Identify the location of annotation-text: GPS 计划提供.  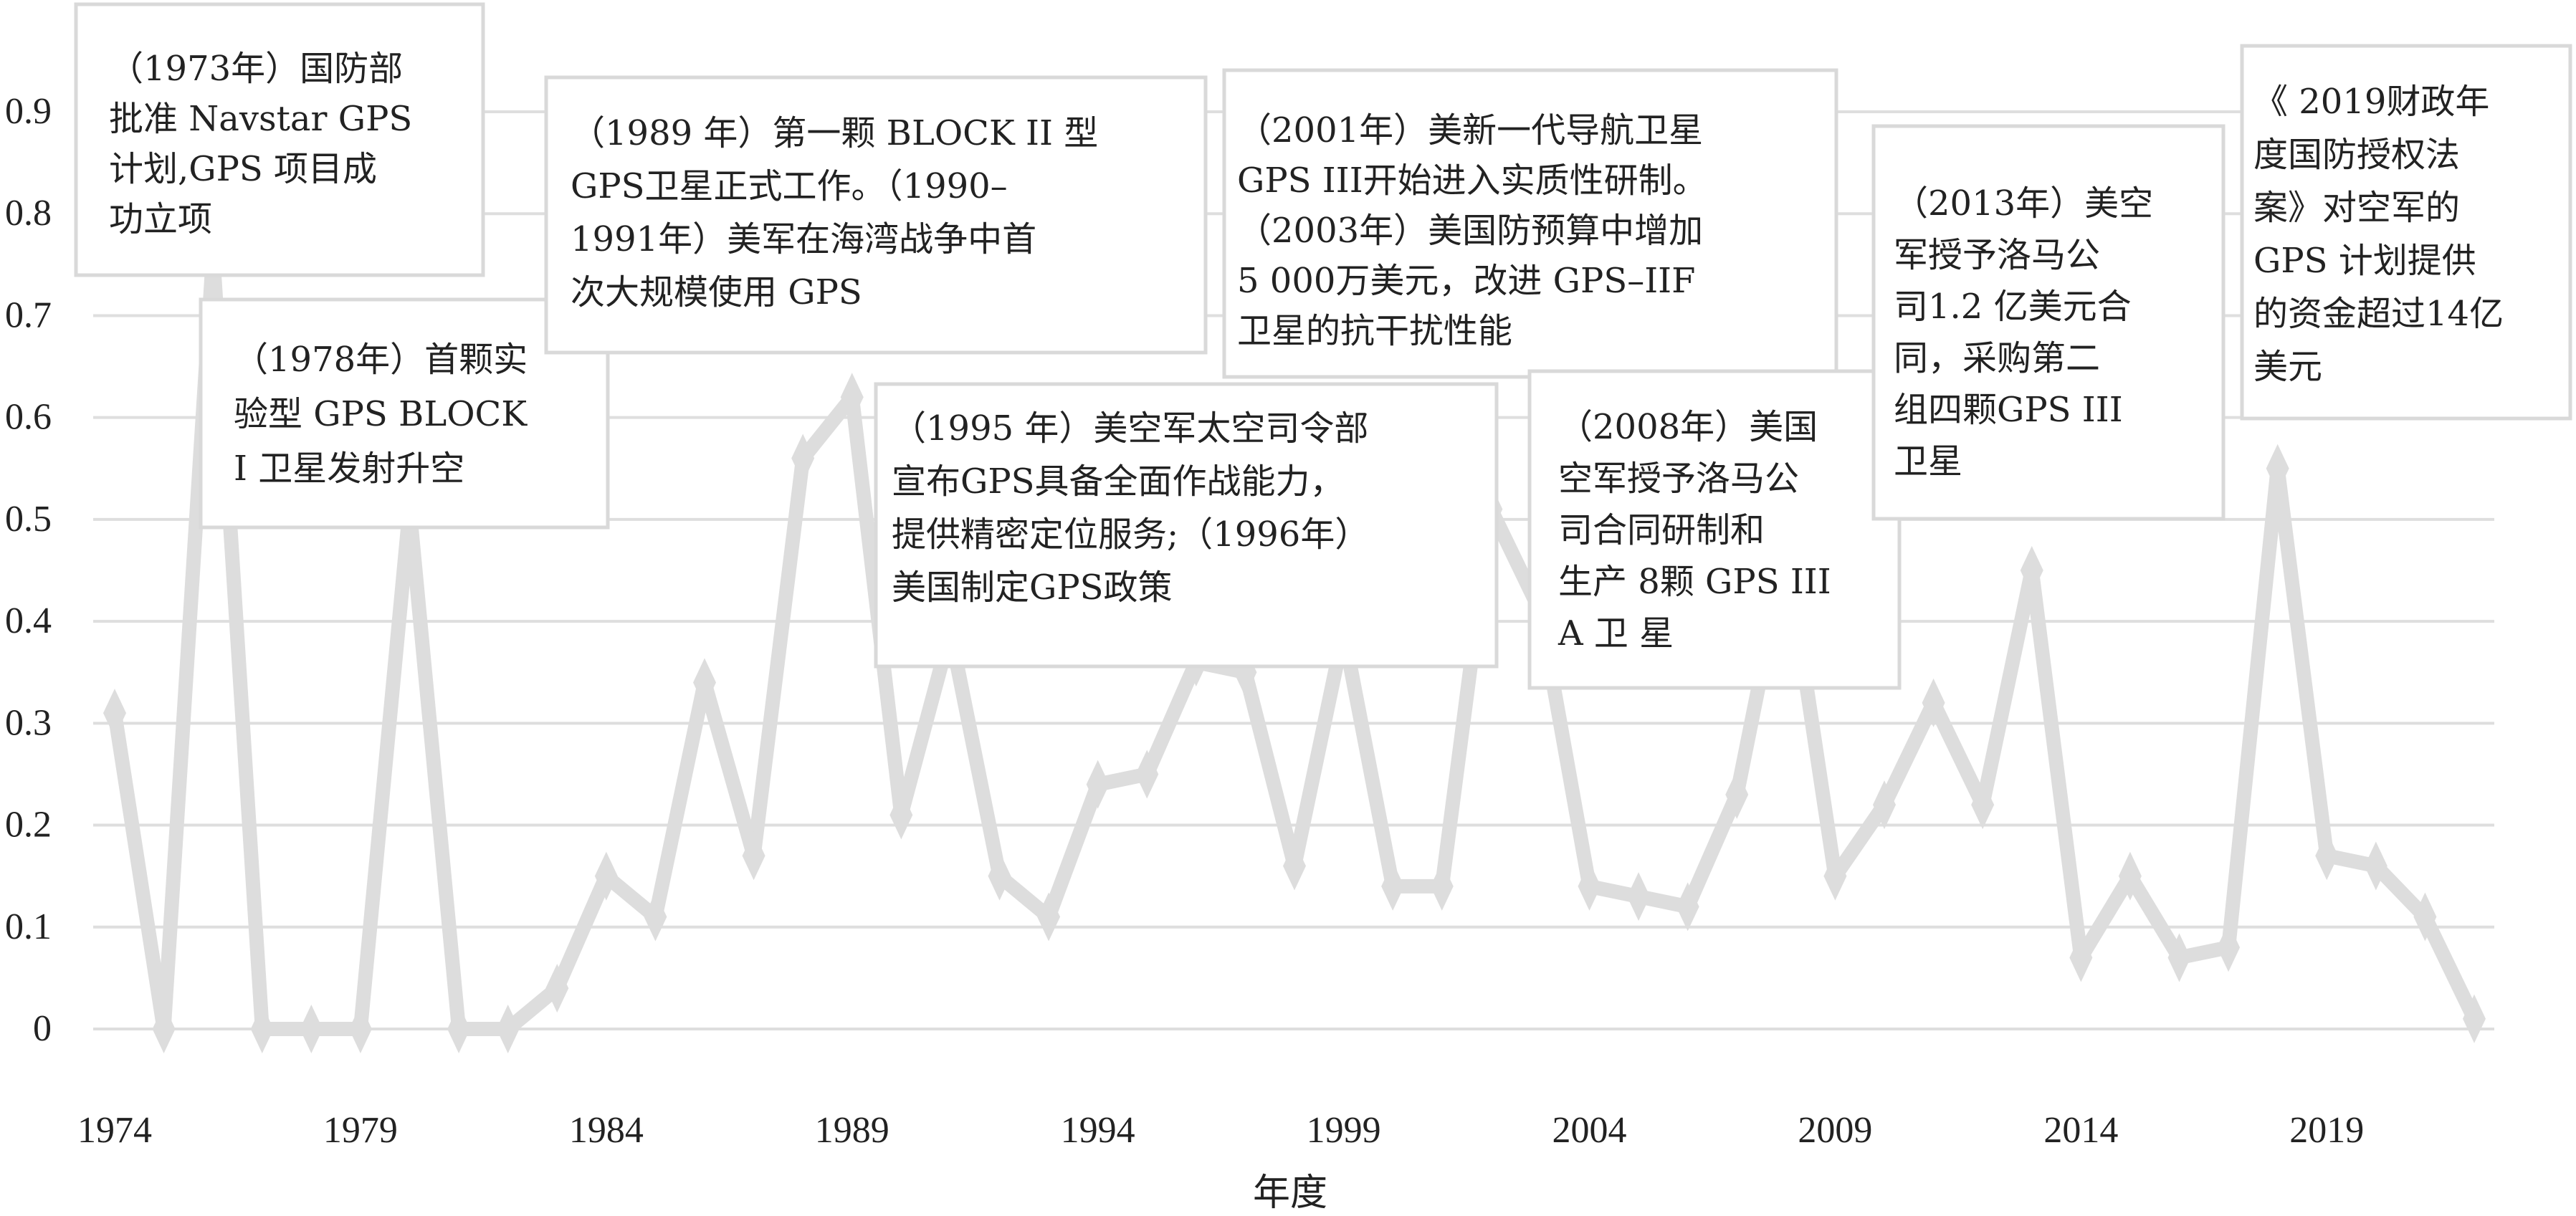
(2364, 261).